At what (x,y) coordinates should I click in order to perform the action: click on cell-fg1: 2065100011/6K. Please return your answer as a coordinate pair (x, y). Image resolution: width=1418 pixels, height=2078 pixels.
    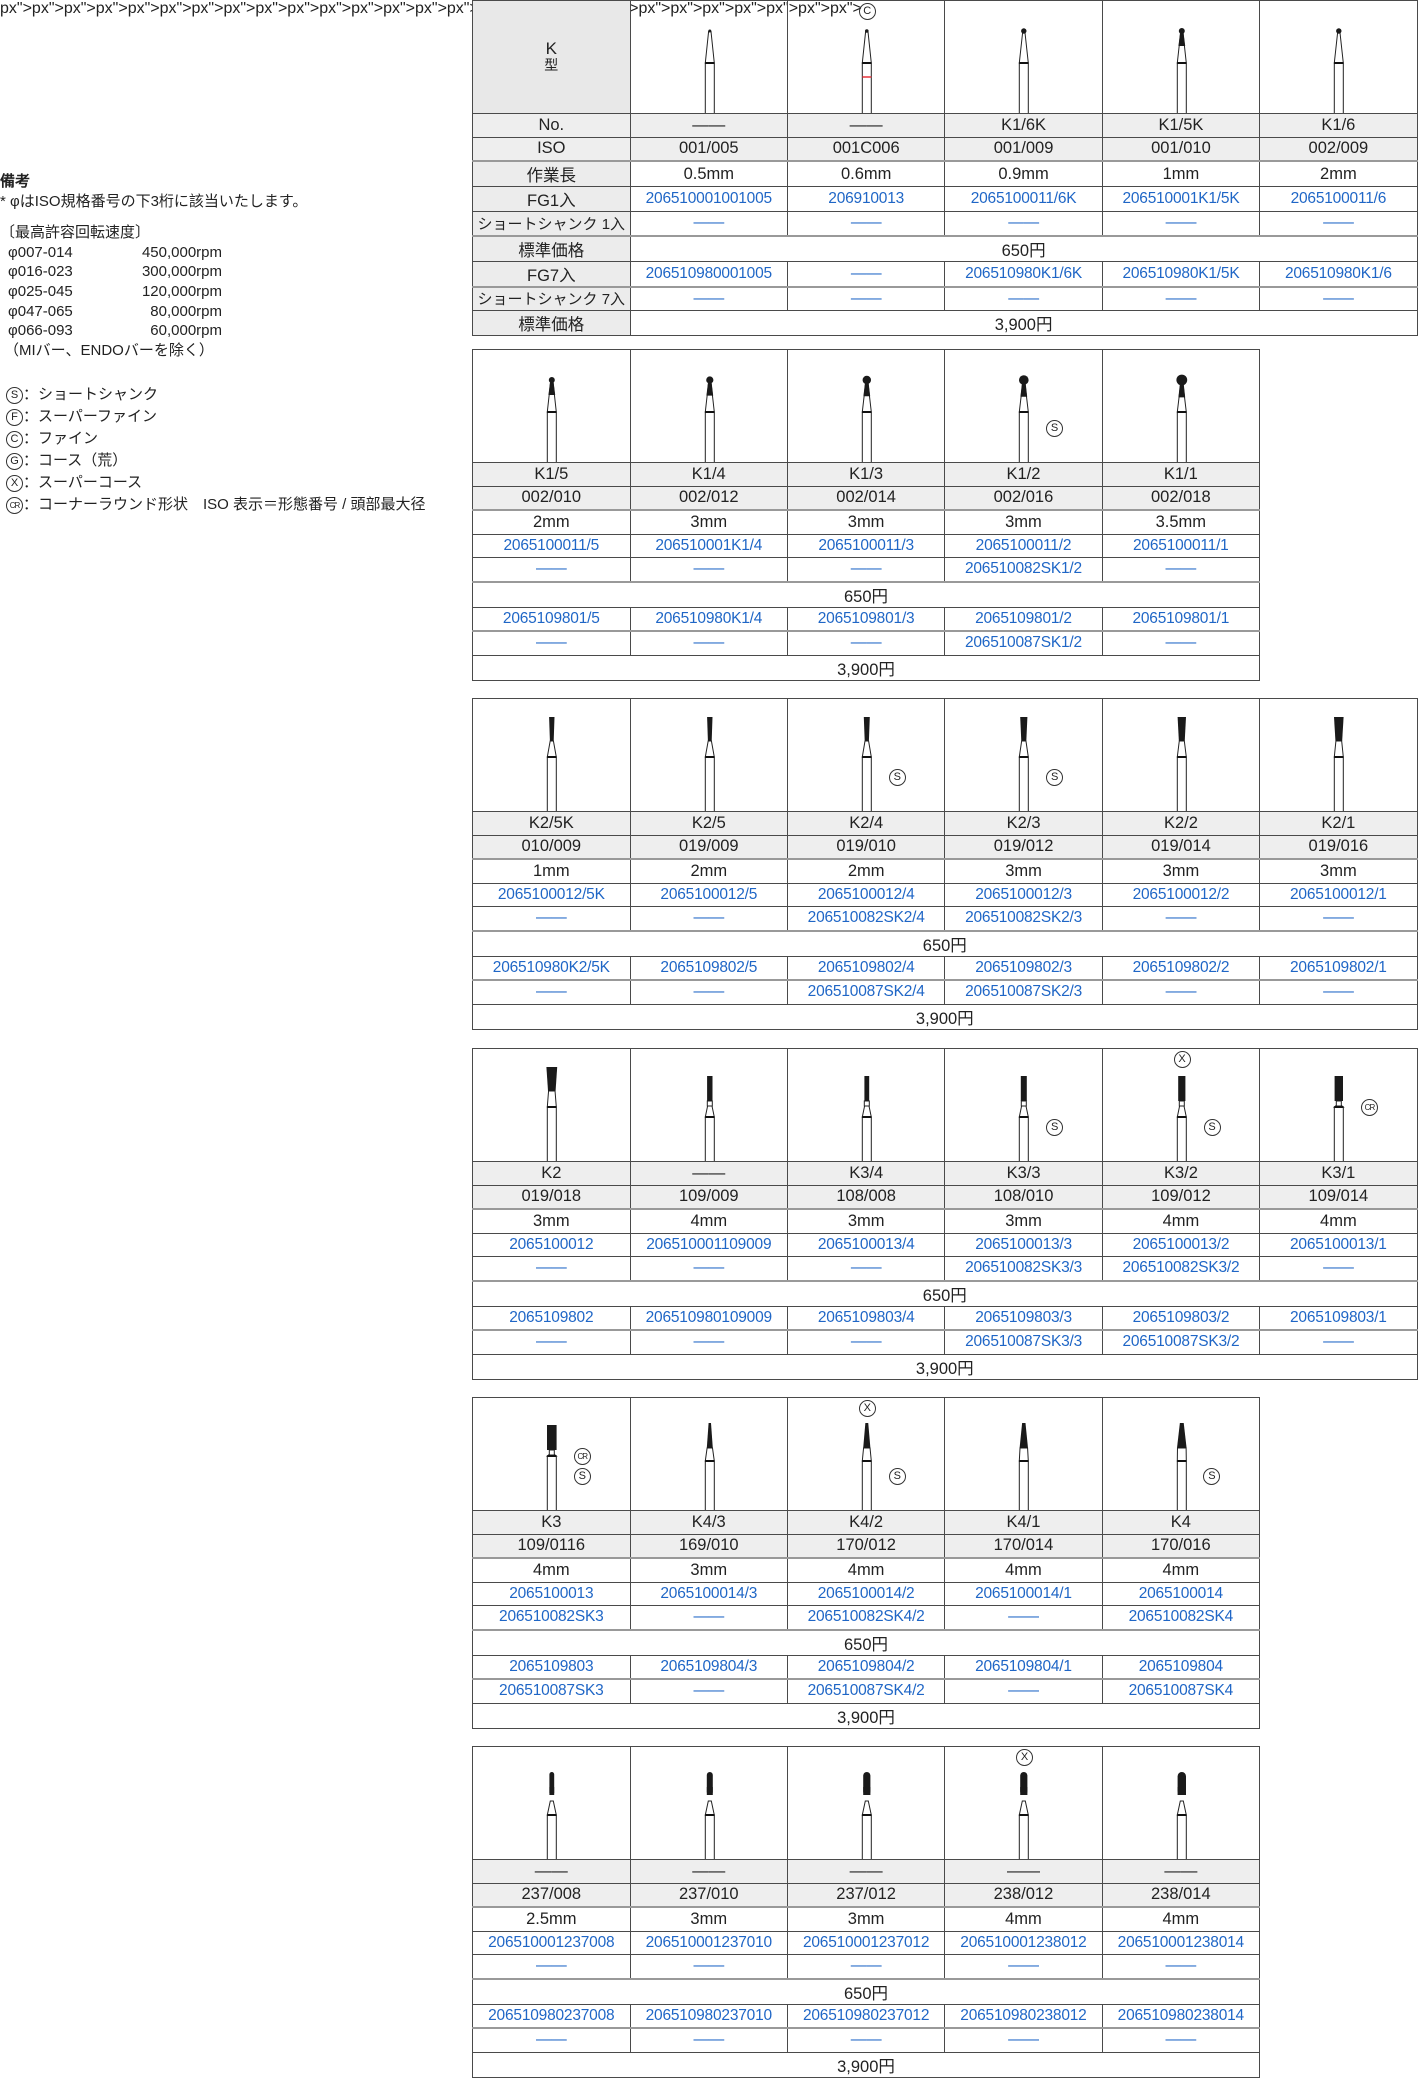
    Looking at the image, I should click on (1023, 199).